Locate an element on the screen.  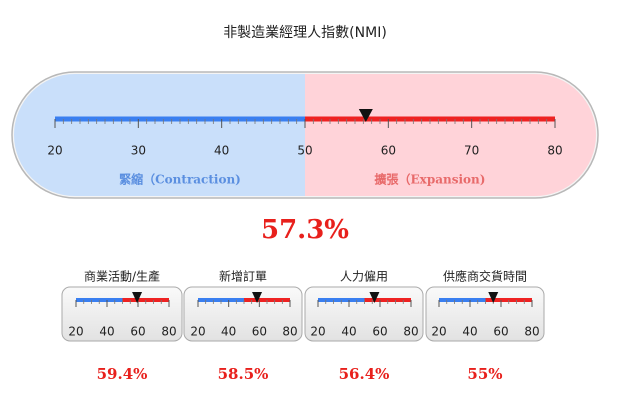
gauge-title: 供應商交貨時間 is located at coordinates (485, 276).